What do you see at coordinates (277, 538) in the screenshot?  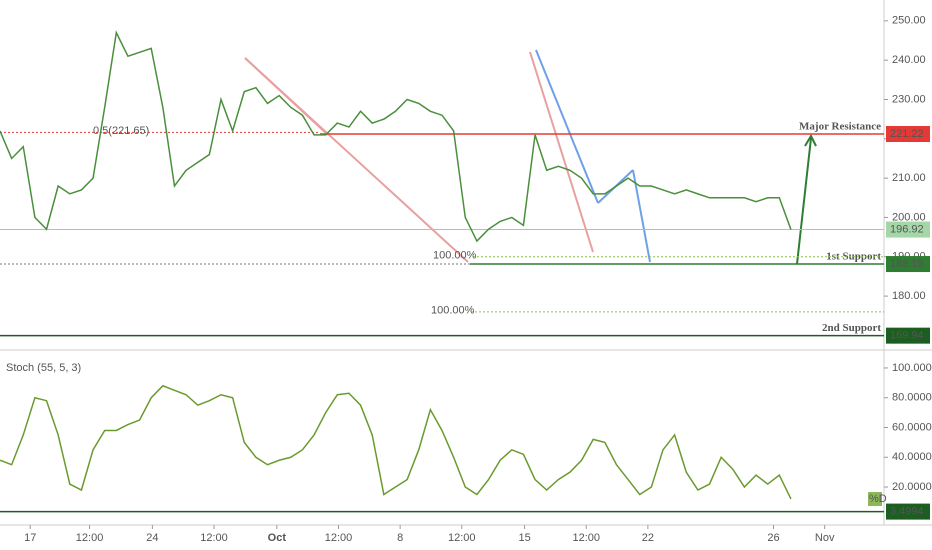 I see `x-tick-label: Oct` at bounding box center [277, 538].